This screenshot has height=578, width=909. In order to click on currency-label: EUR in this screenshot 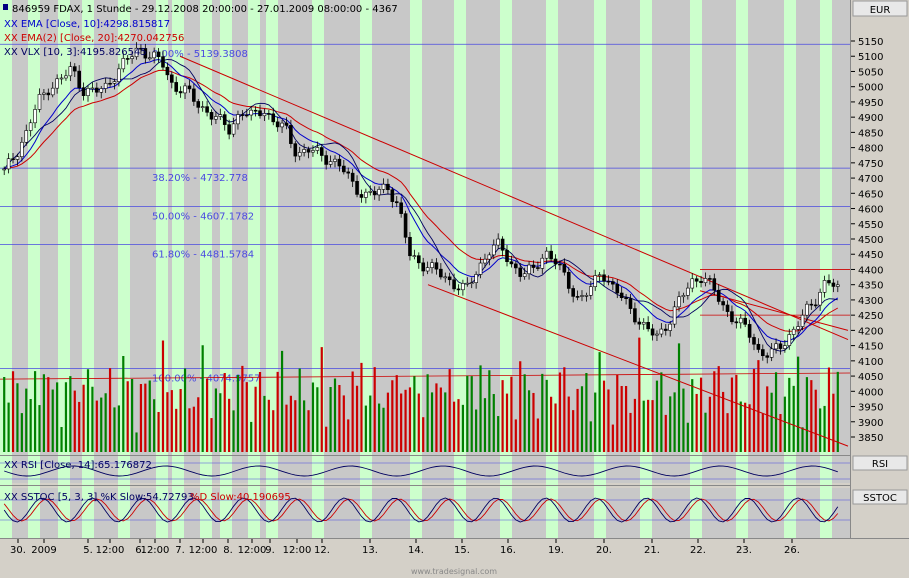, I will do `click(880, 10)`.